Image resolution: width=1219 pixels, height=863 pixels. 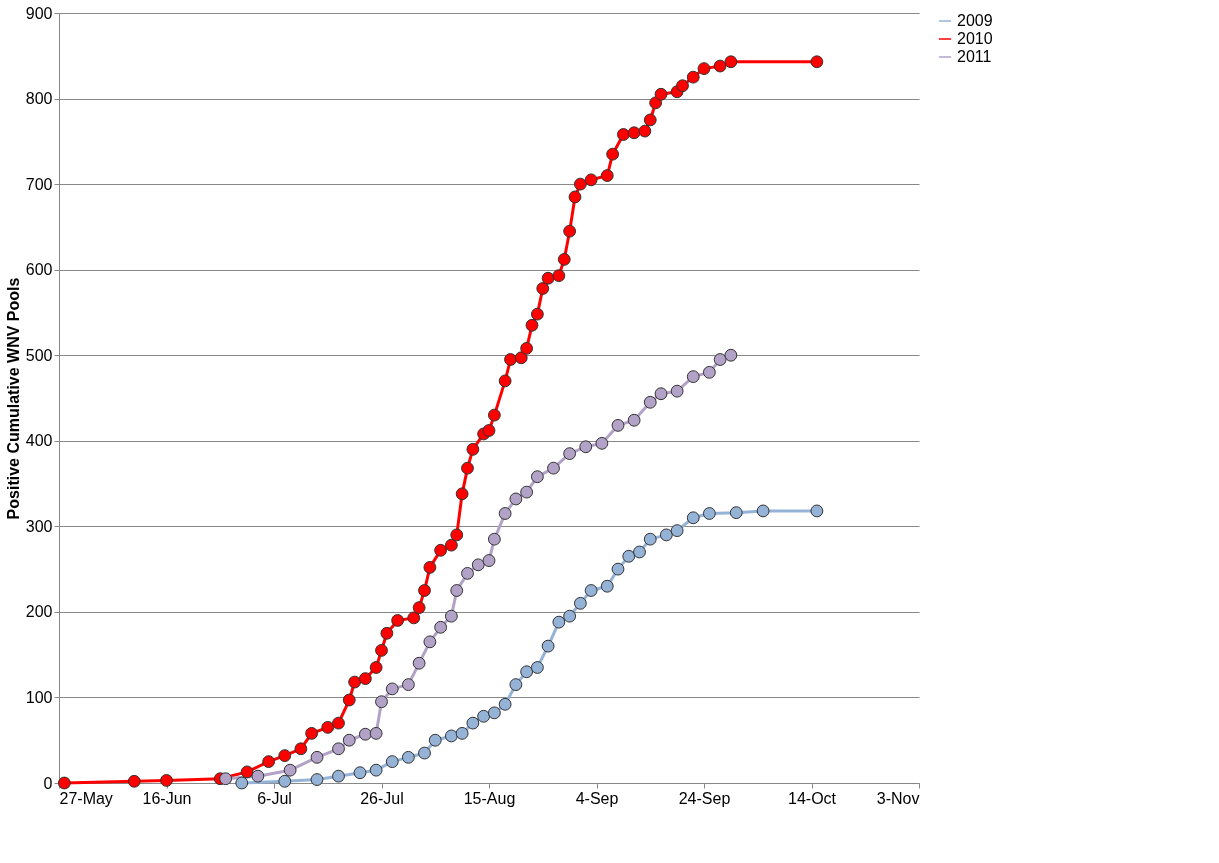 What do you see at coordinates (39, 13) in the screenshot?
I see `y-tick-label: 900` at bounding box center [39, 13].